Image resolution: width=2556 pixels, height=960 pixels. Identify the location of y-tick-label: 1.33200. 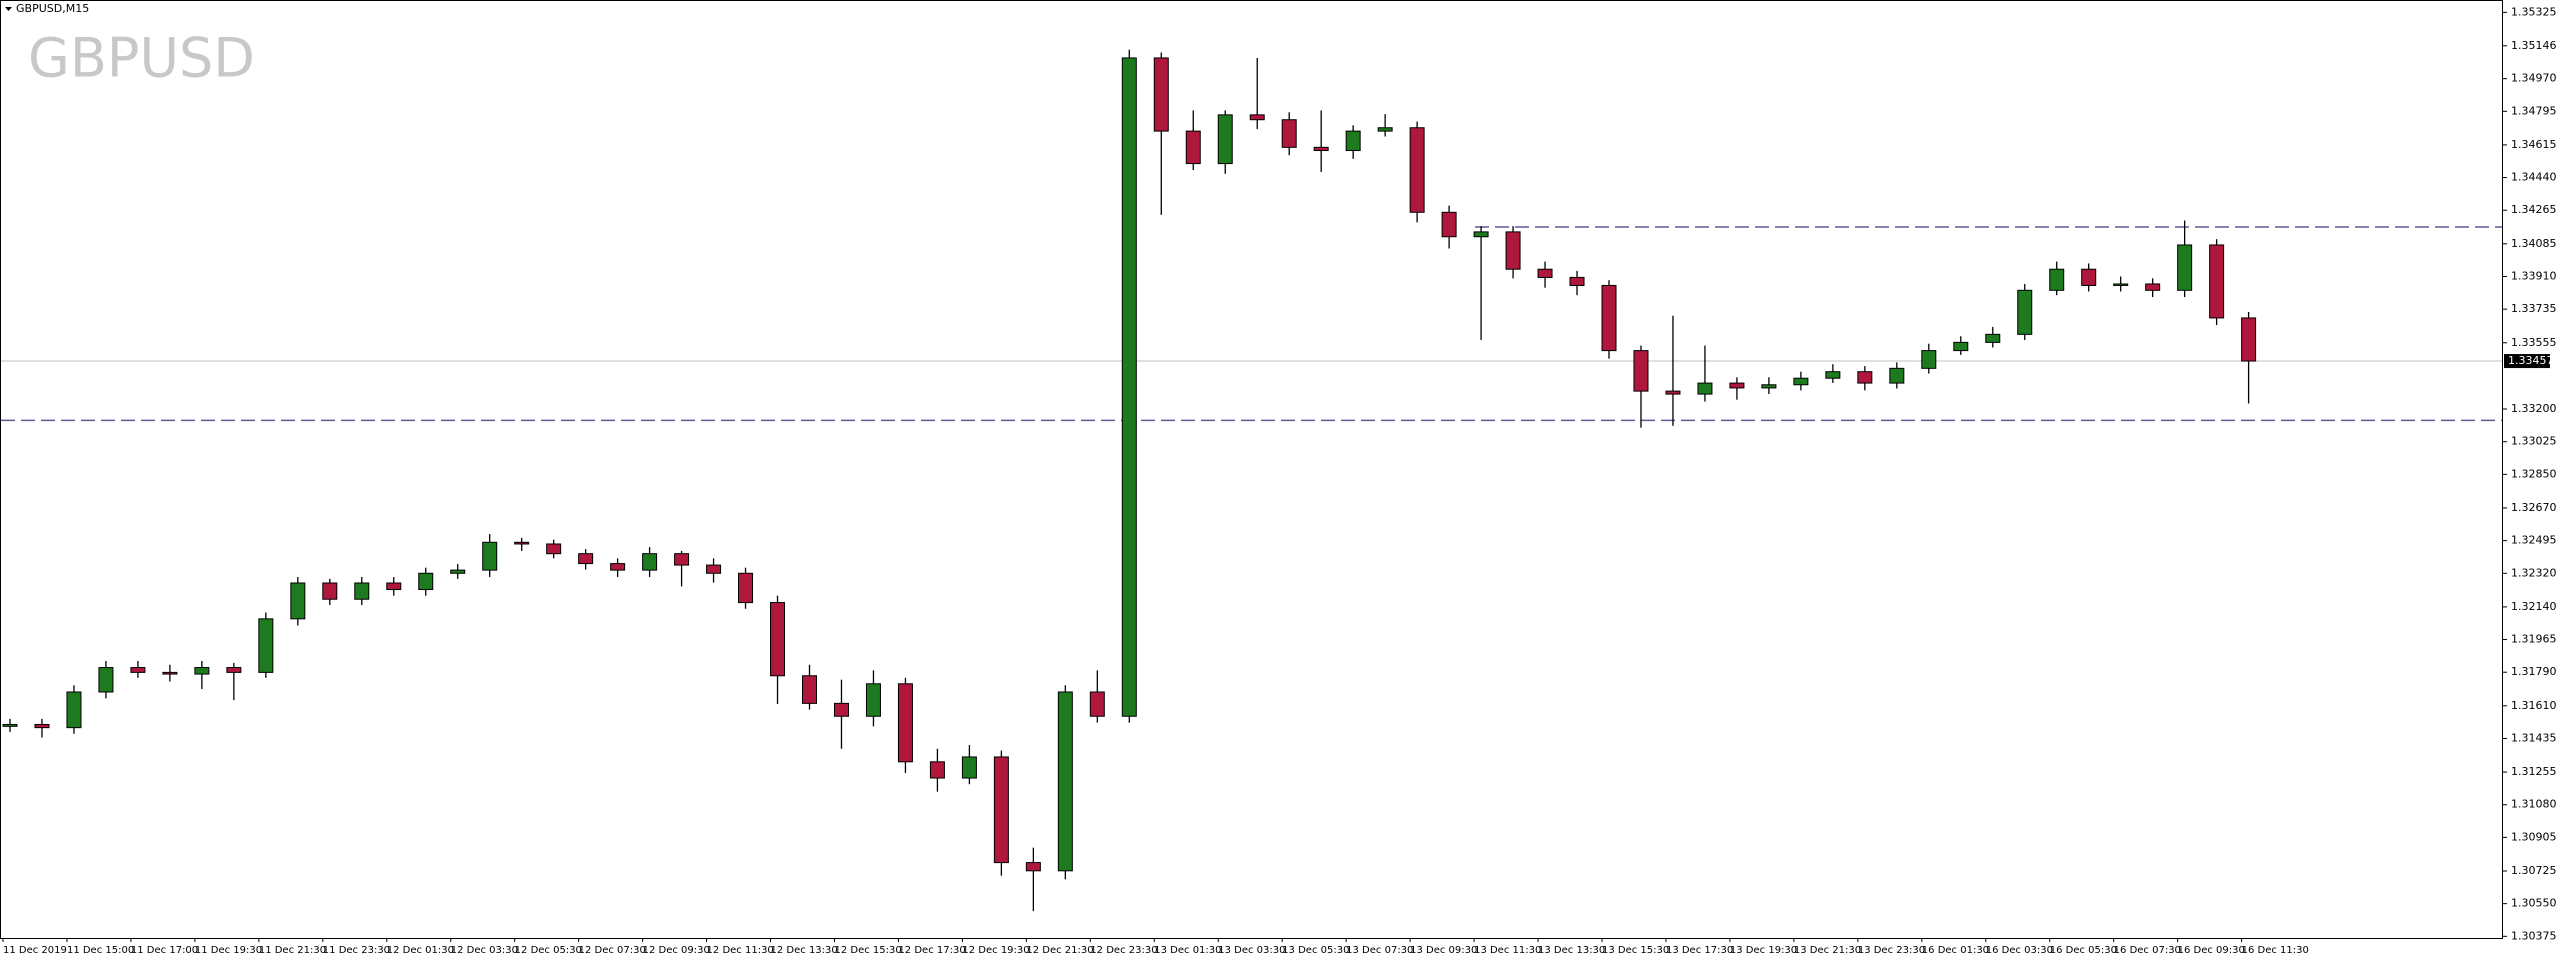
(2533, 408).